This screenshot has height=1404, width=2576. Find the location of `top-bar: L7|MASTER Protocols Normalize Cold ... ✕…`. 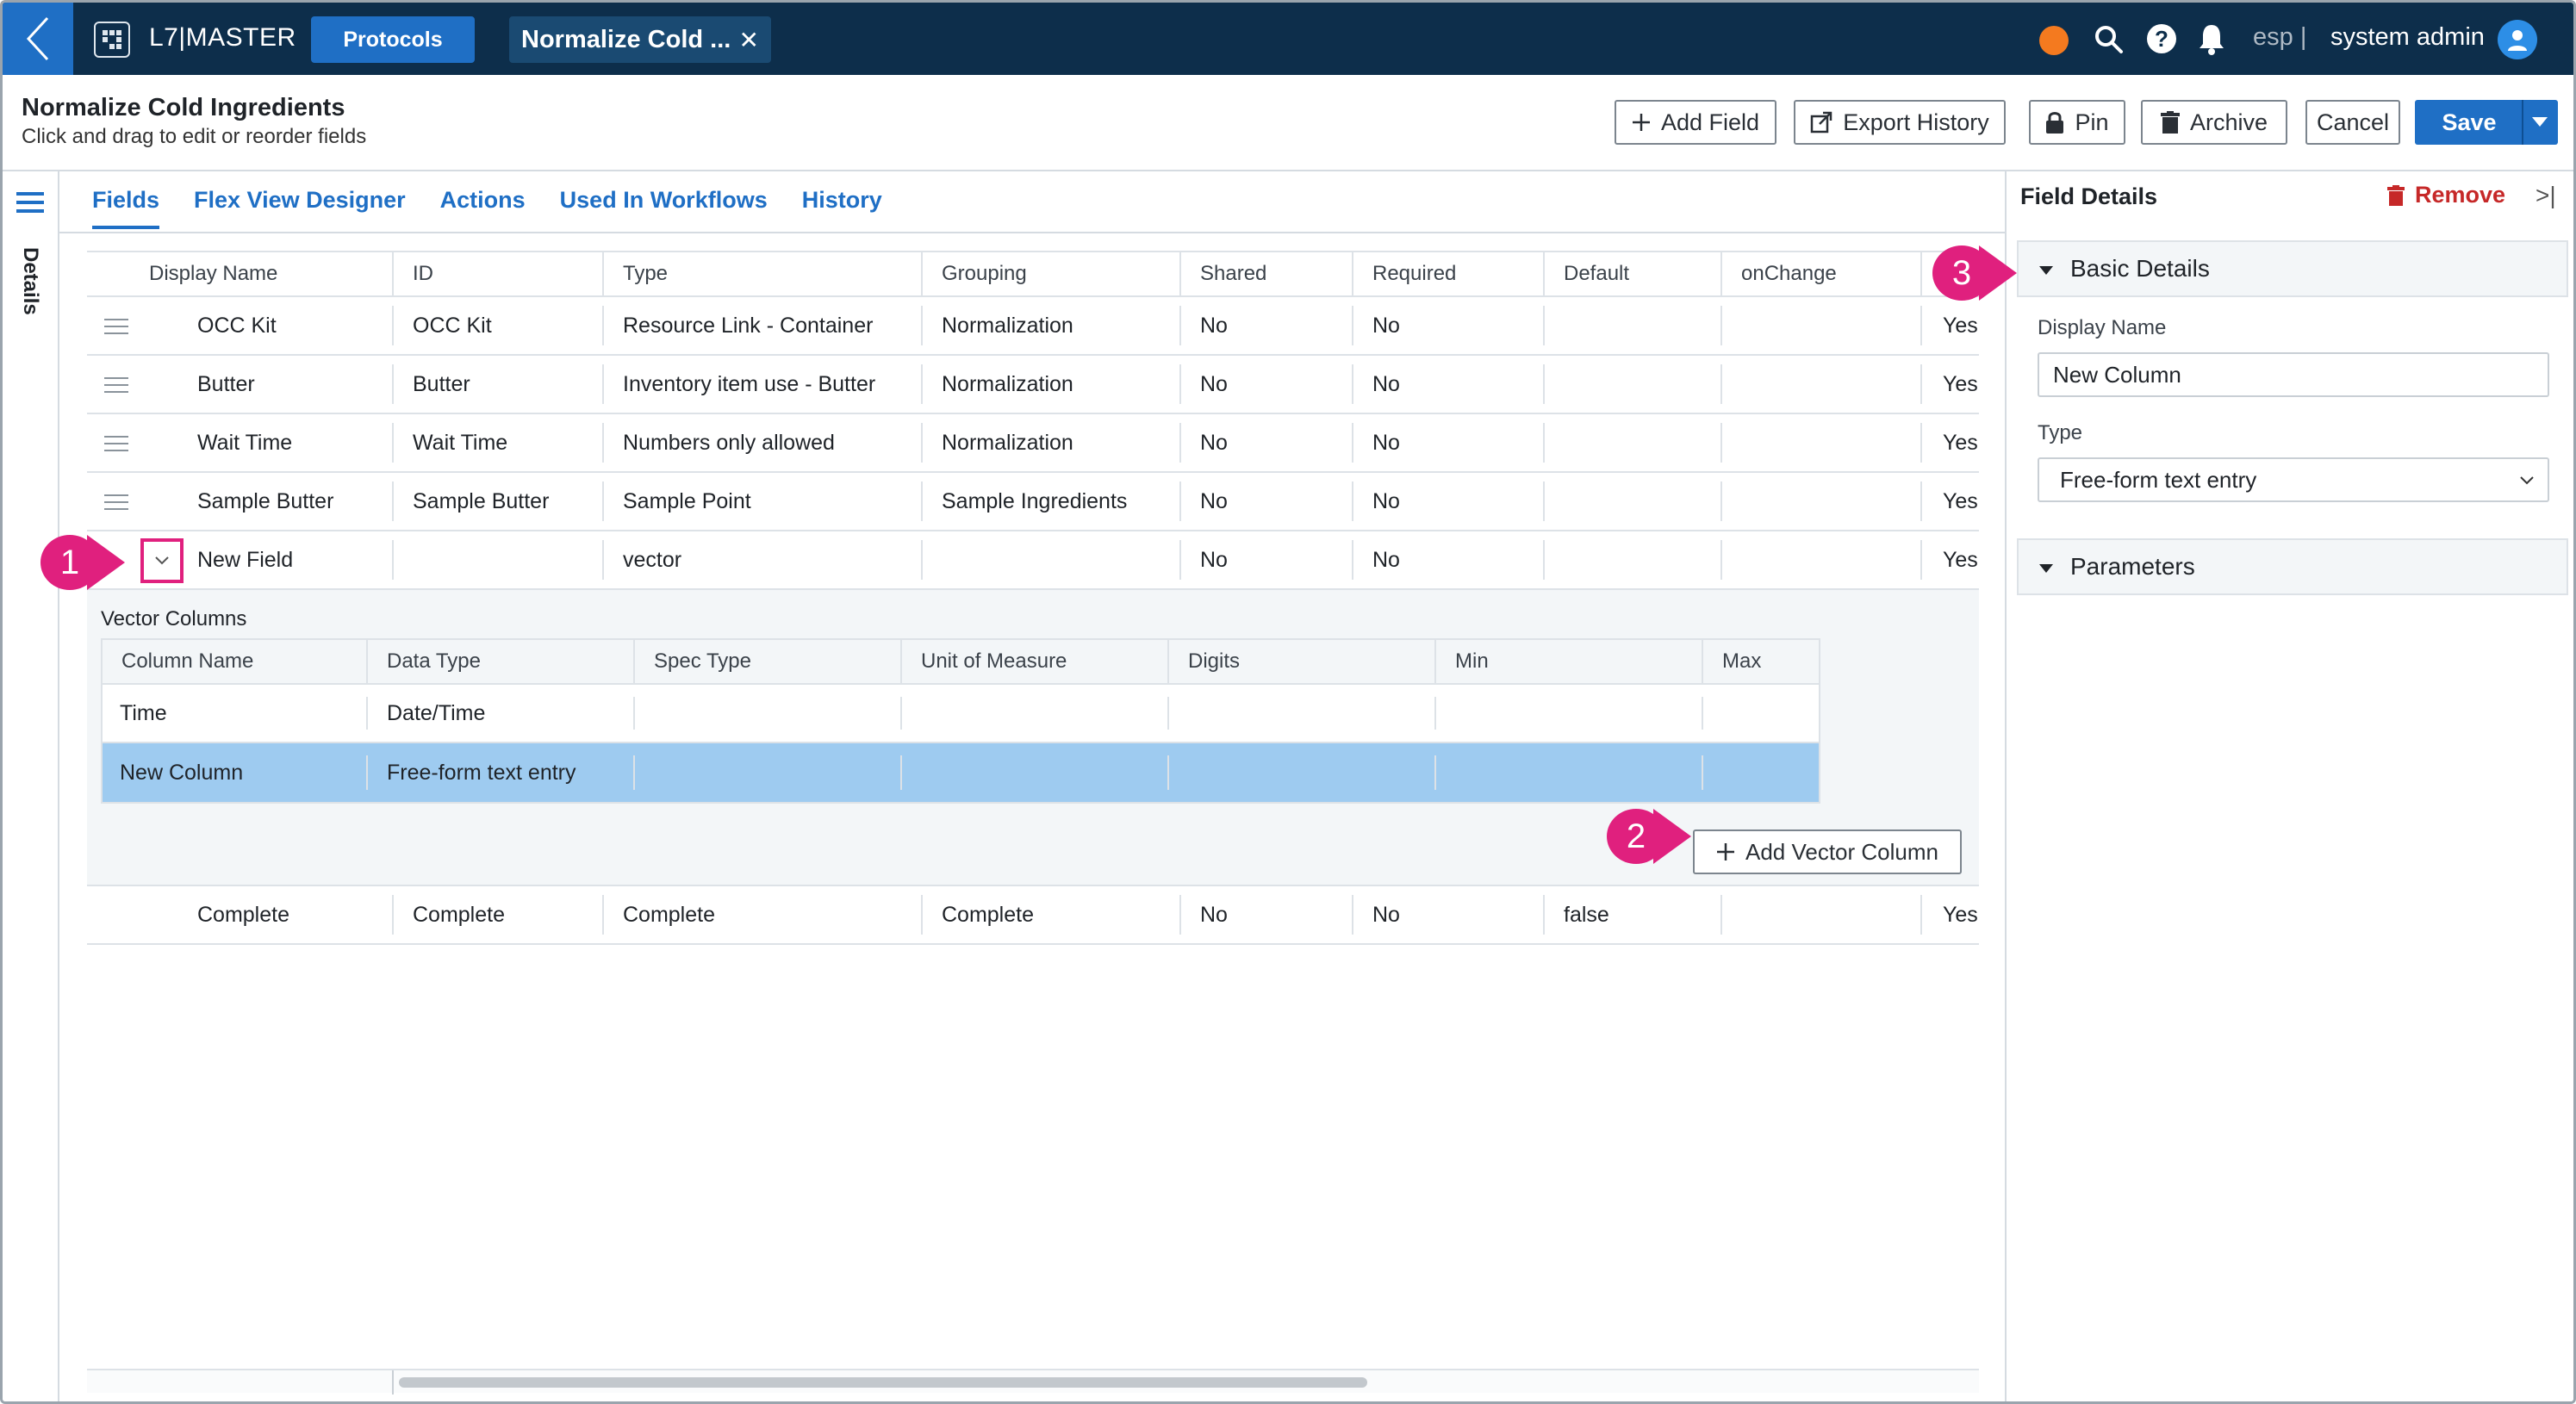

top-bar: L7|MASTER Protocols Normalize Cold ... ✕… is located at coordinates (1288, 39).